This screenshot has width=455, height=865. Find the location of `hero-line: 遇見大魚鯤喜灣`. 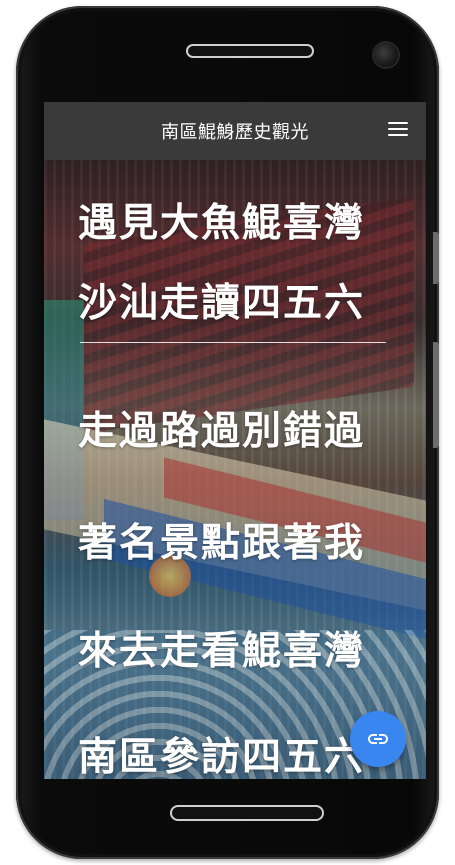

hero-line: 遇見大魚鯤喜灣 is located at coordinates (222, 223).